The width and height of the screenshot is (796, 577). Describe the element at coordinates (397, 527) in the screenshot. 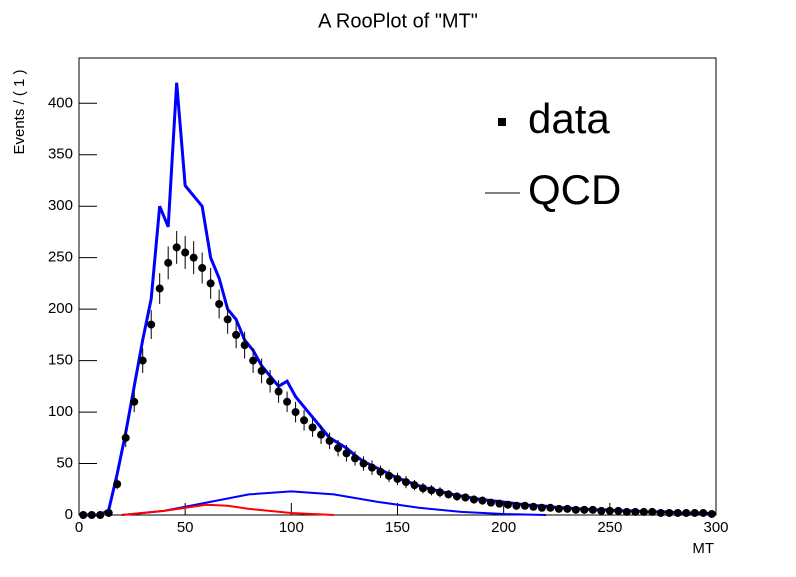

I see `x-tick-label: 150` at that location.